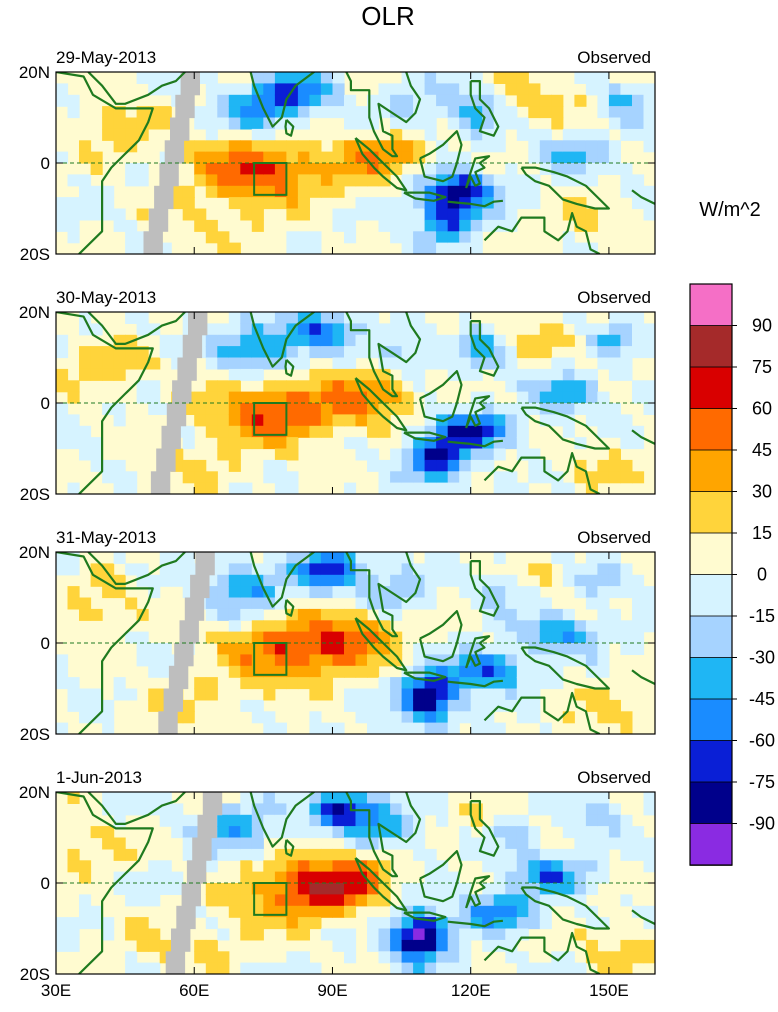 The height and width of the screenshot is (1012, 778). I want to click on panel-source: Observed, so click(614, 777).